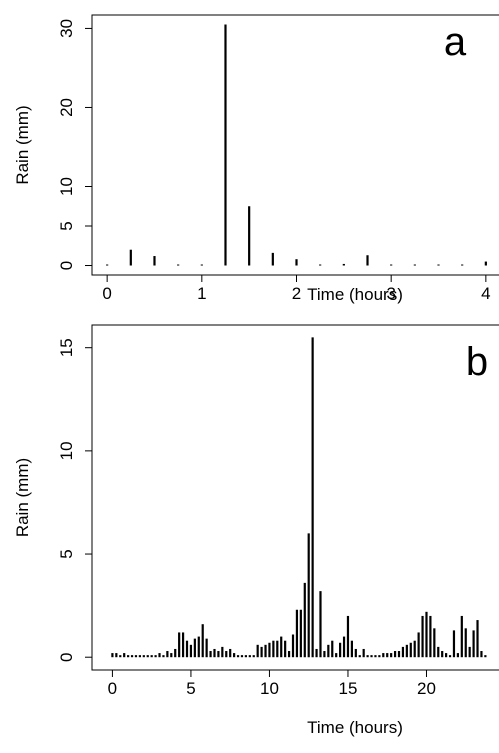 The height and width of the screenshot is (753, 499). What do you see at coordinates (66, 28) in the screenshot?
I see `y-tick-label: 30` at bounding box center [66, 28].